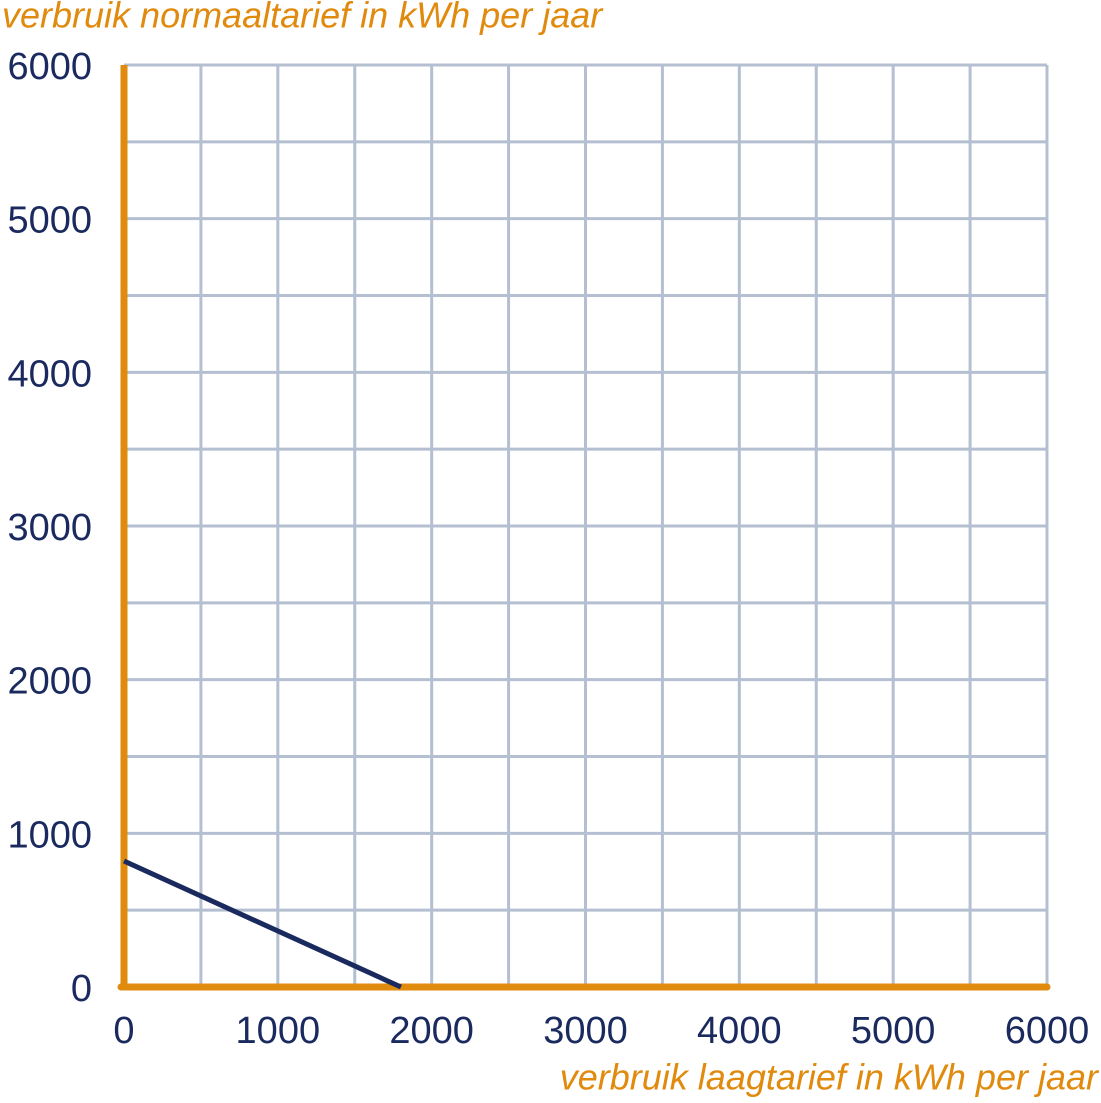  What do you see at coordinates (49, 374) in the screenshot?
I see `y-tick-label: 4000` at bounding box center [49, 374].